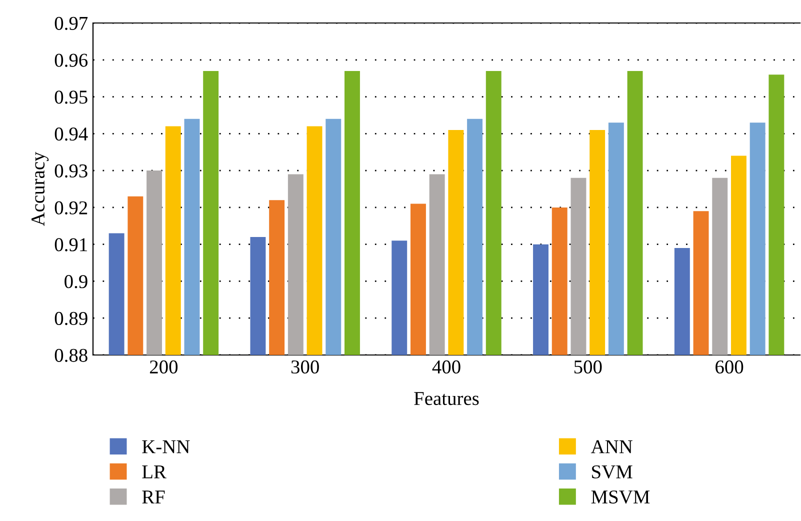  What do you see at coordinates (305, 367) in the screenshot?
I see `x-tick-label: 300` at bounding box center [305, 367].